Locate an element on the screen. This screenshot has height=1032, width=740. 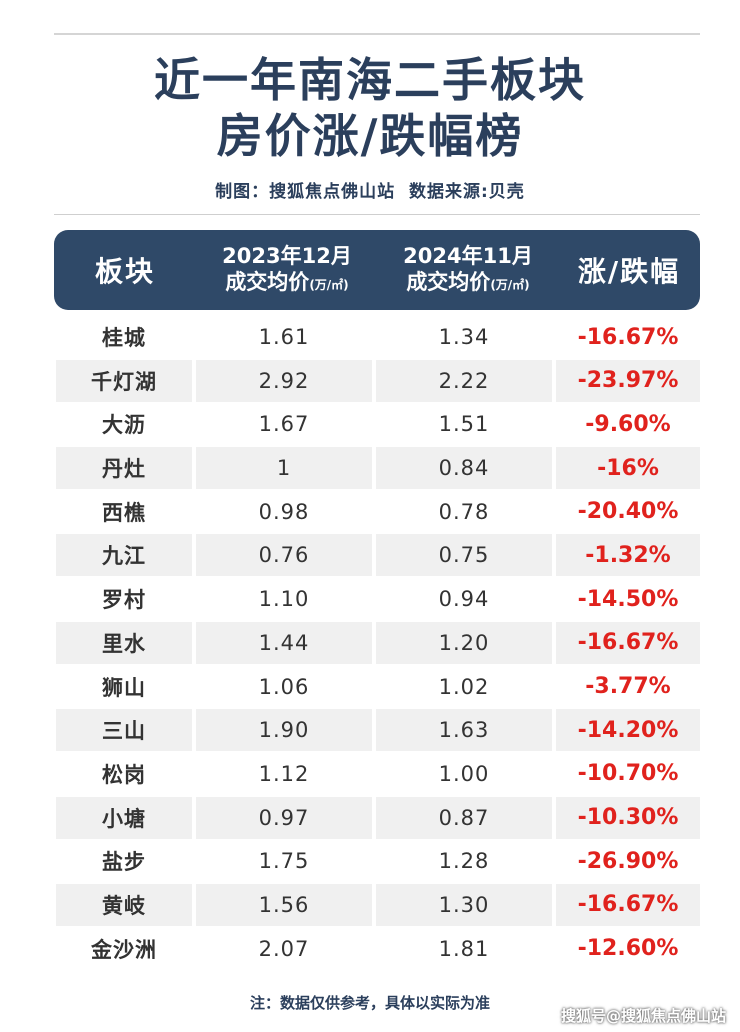
header-price-2024: 2024年11月 成交均价(万/㎡) is located at coordinates (468, 270).